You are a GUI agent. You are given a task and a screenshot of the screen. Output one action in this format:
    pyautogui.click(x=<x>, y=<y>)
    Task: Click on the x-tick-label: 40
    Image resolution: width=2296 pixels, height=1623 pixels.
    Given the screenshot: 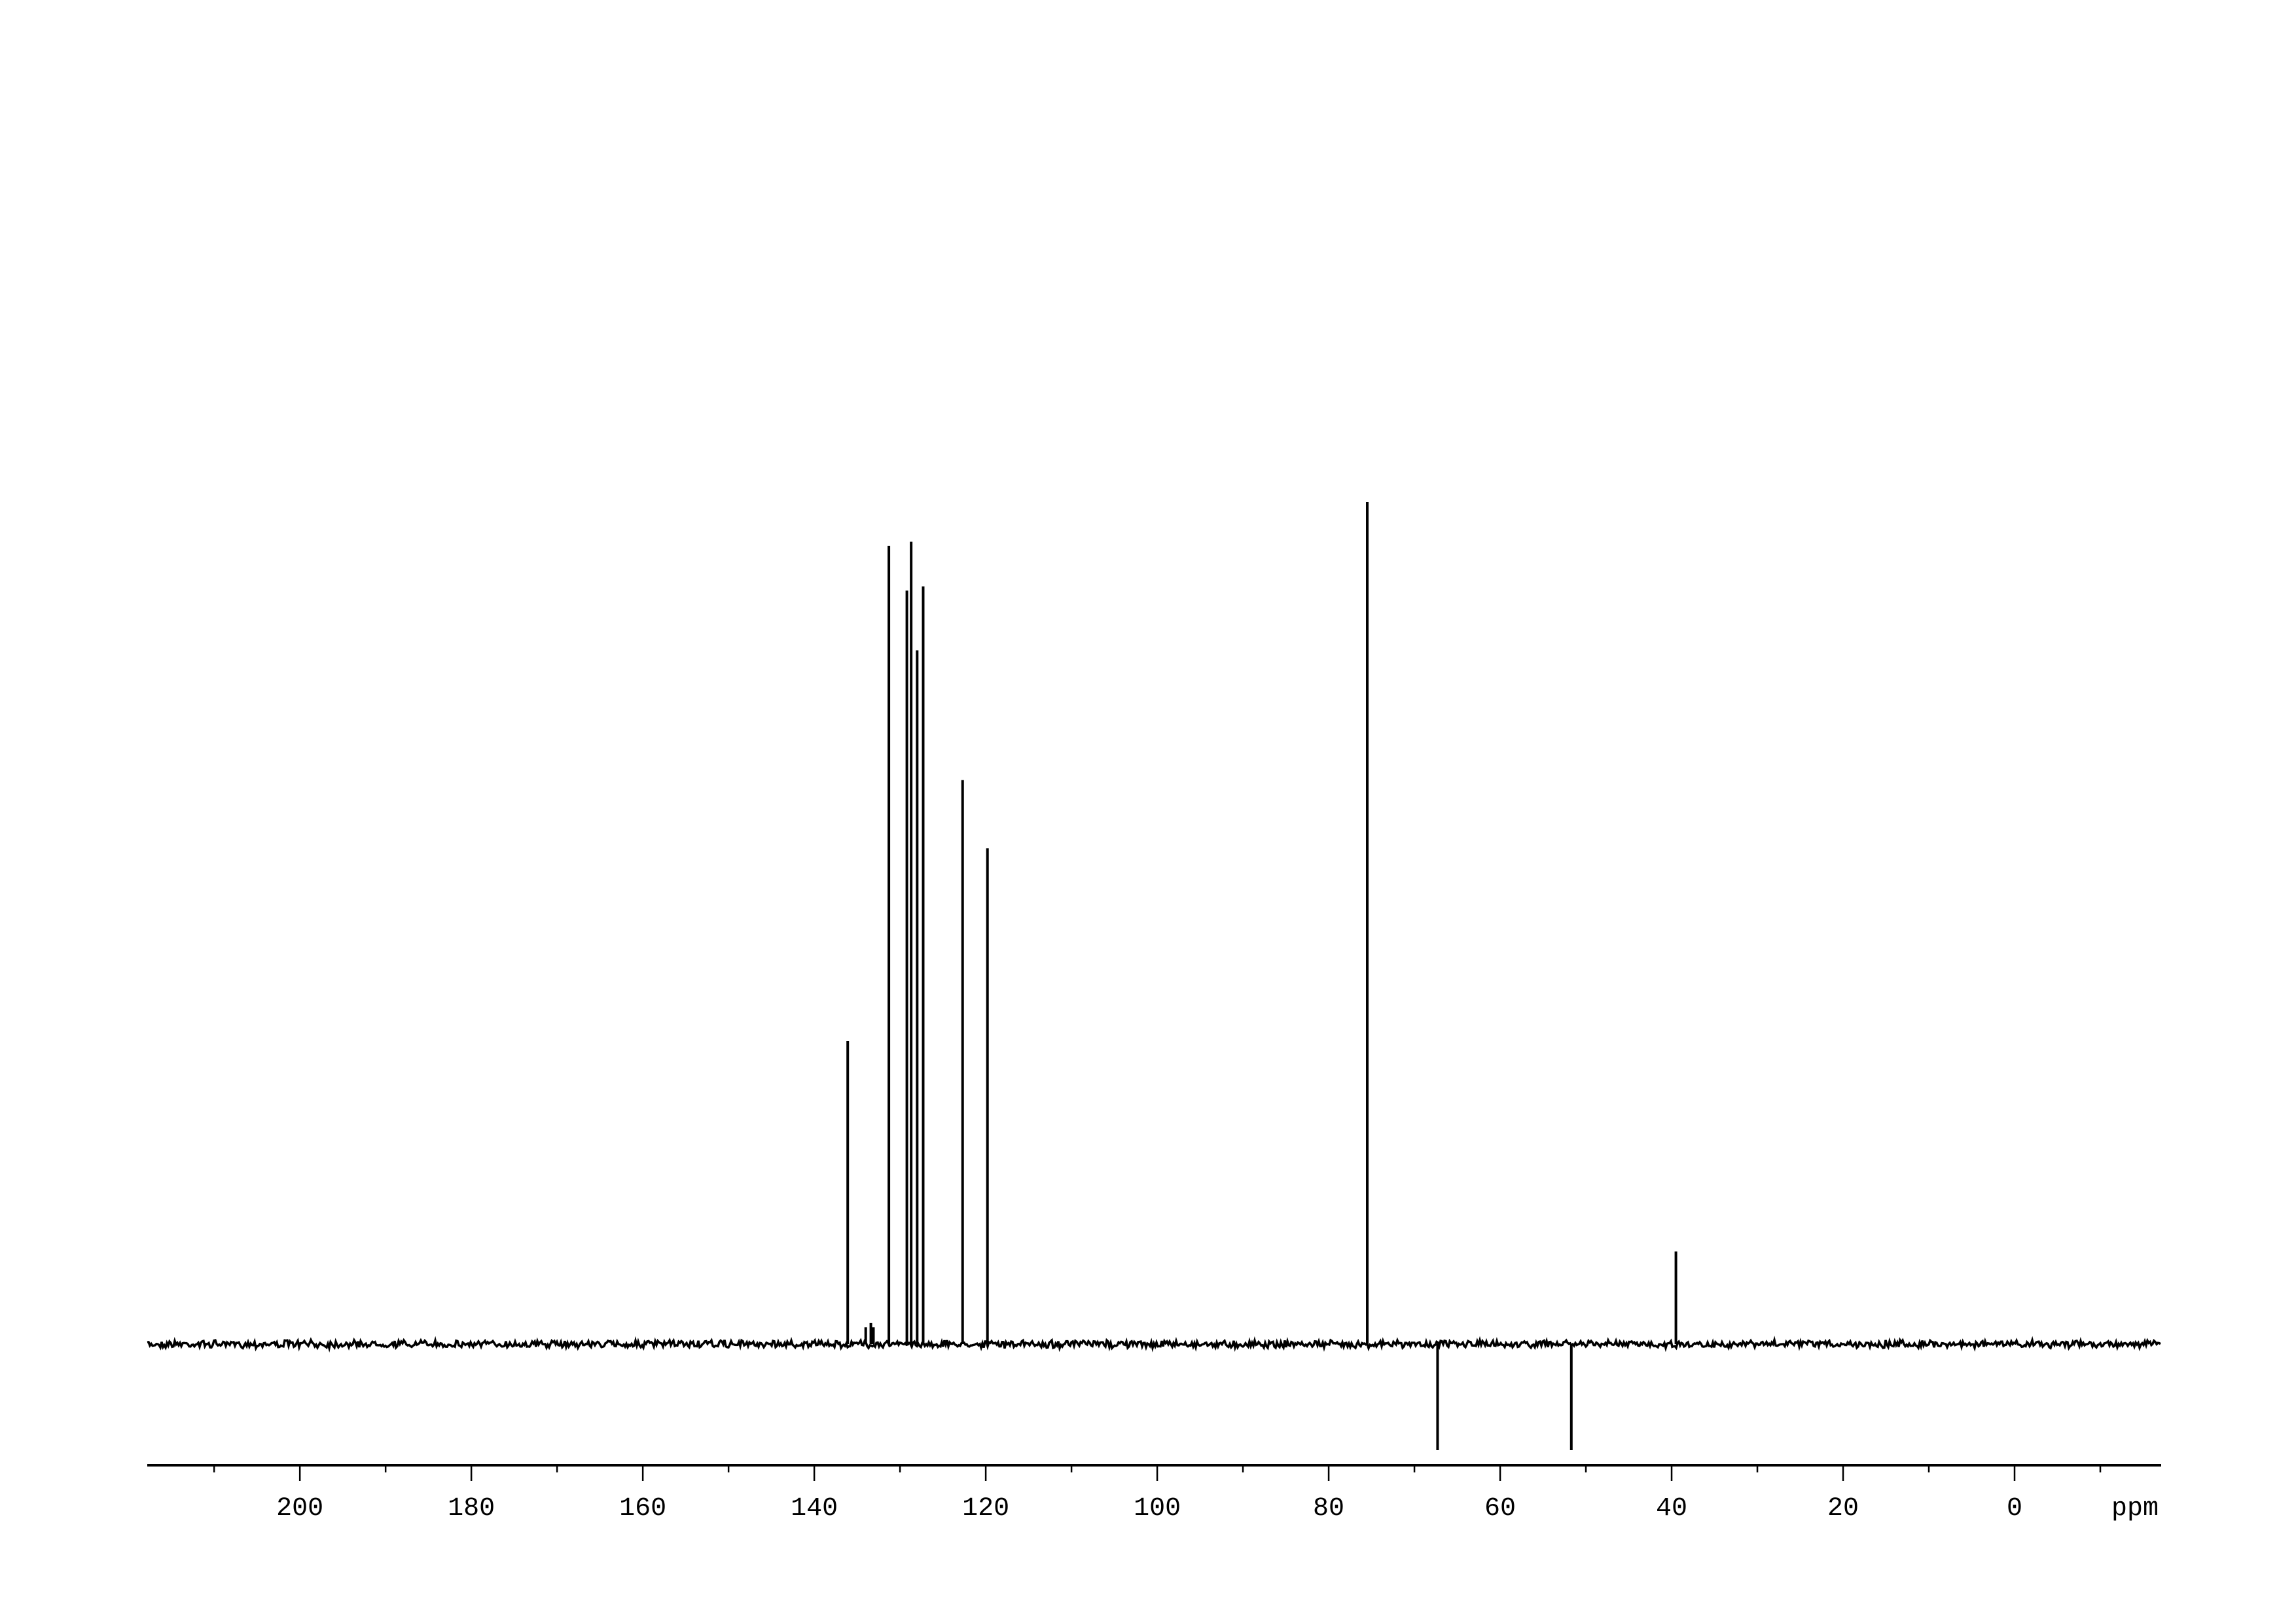 What is the action you would take?
    pyautogui.click(x=1672, y=1508)
    